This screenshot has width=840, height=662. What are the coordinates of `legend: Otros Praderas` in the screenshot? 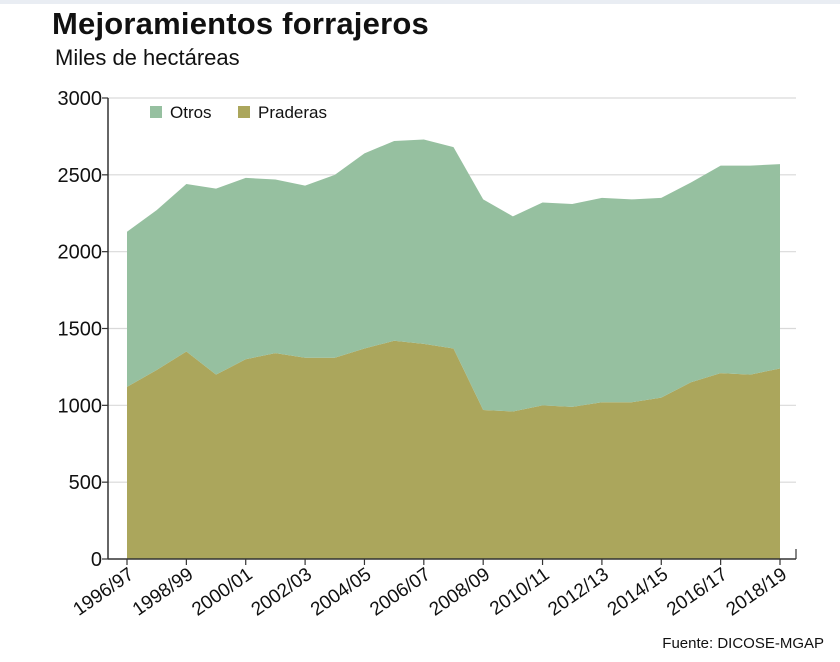 It's located at (238, 112).